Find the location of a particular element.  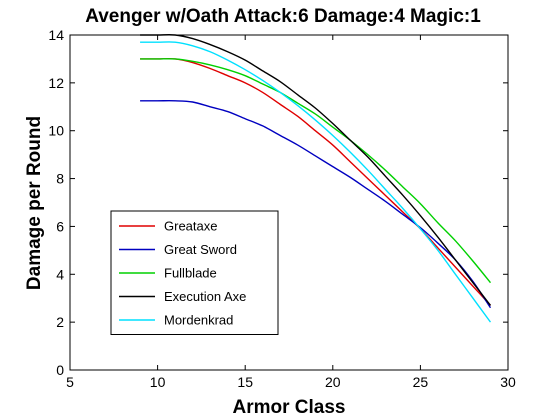

legend-label-execution-axe: Execution Axe is located at coordinates (205, 296).